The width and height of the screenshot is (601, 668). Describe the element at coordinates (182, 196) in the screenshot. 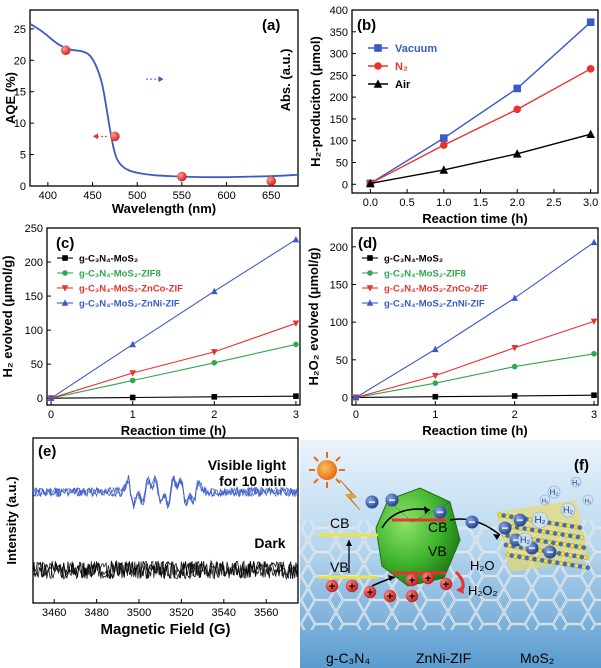

I see `x-tick-label: 550` at that location.